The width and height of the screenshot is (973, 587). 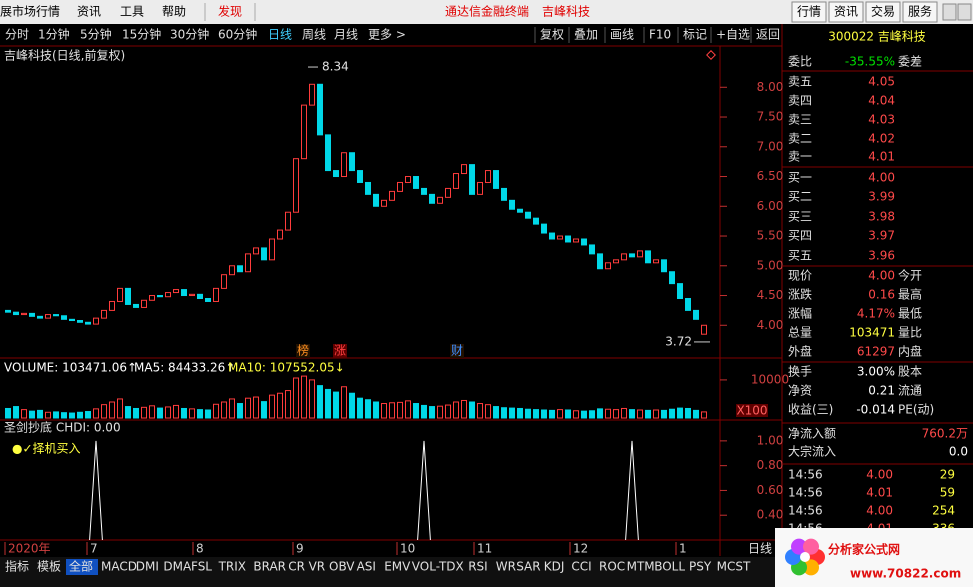 I want to click on event-tag: 财, so click(x=457, y=351).